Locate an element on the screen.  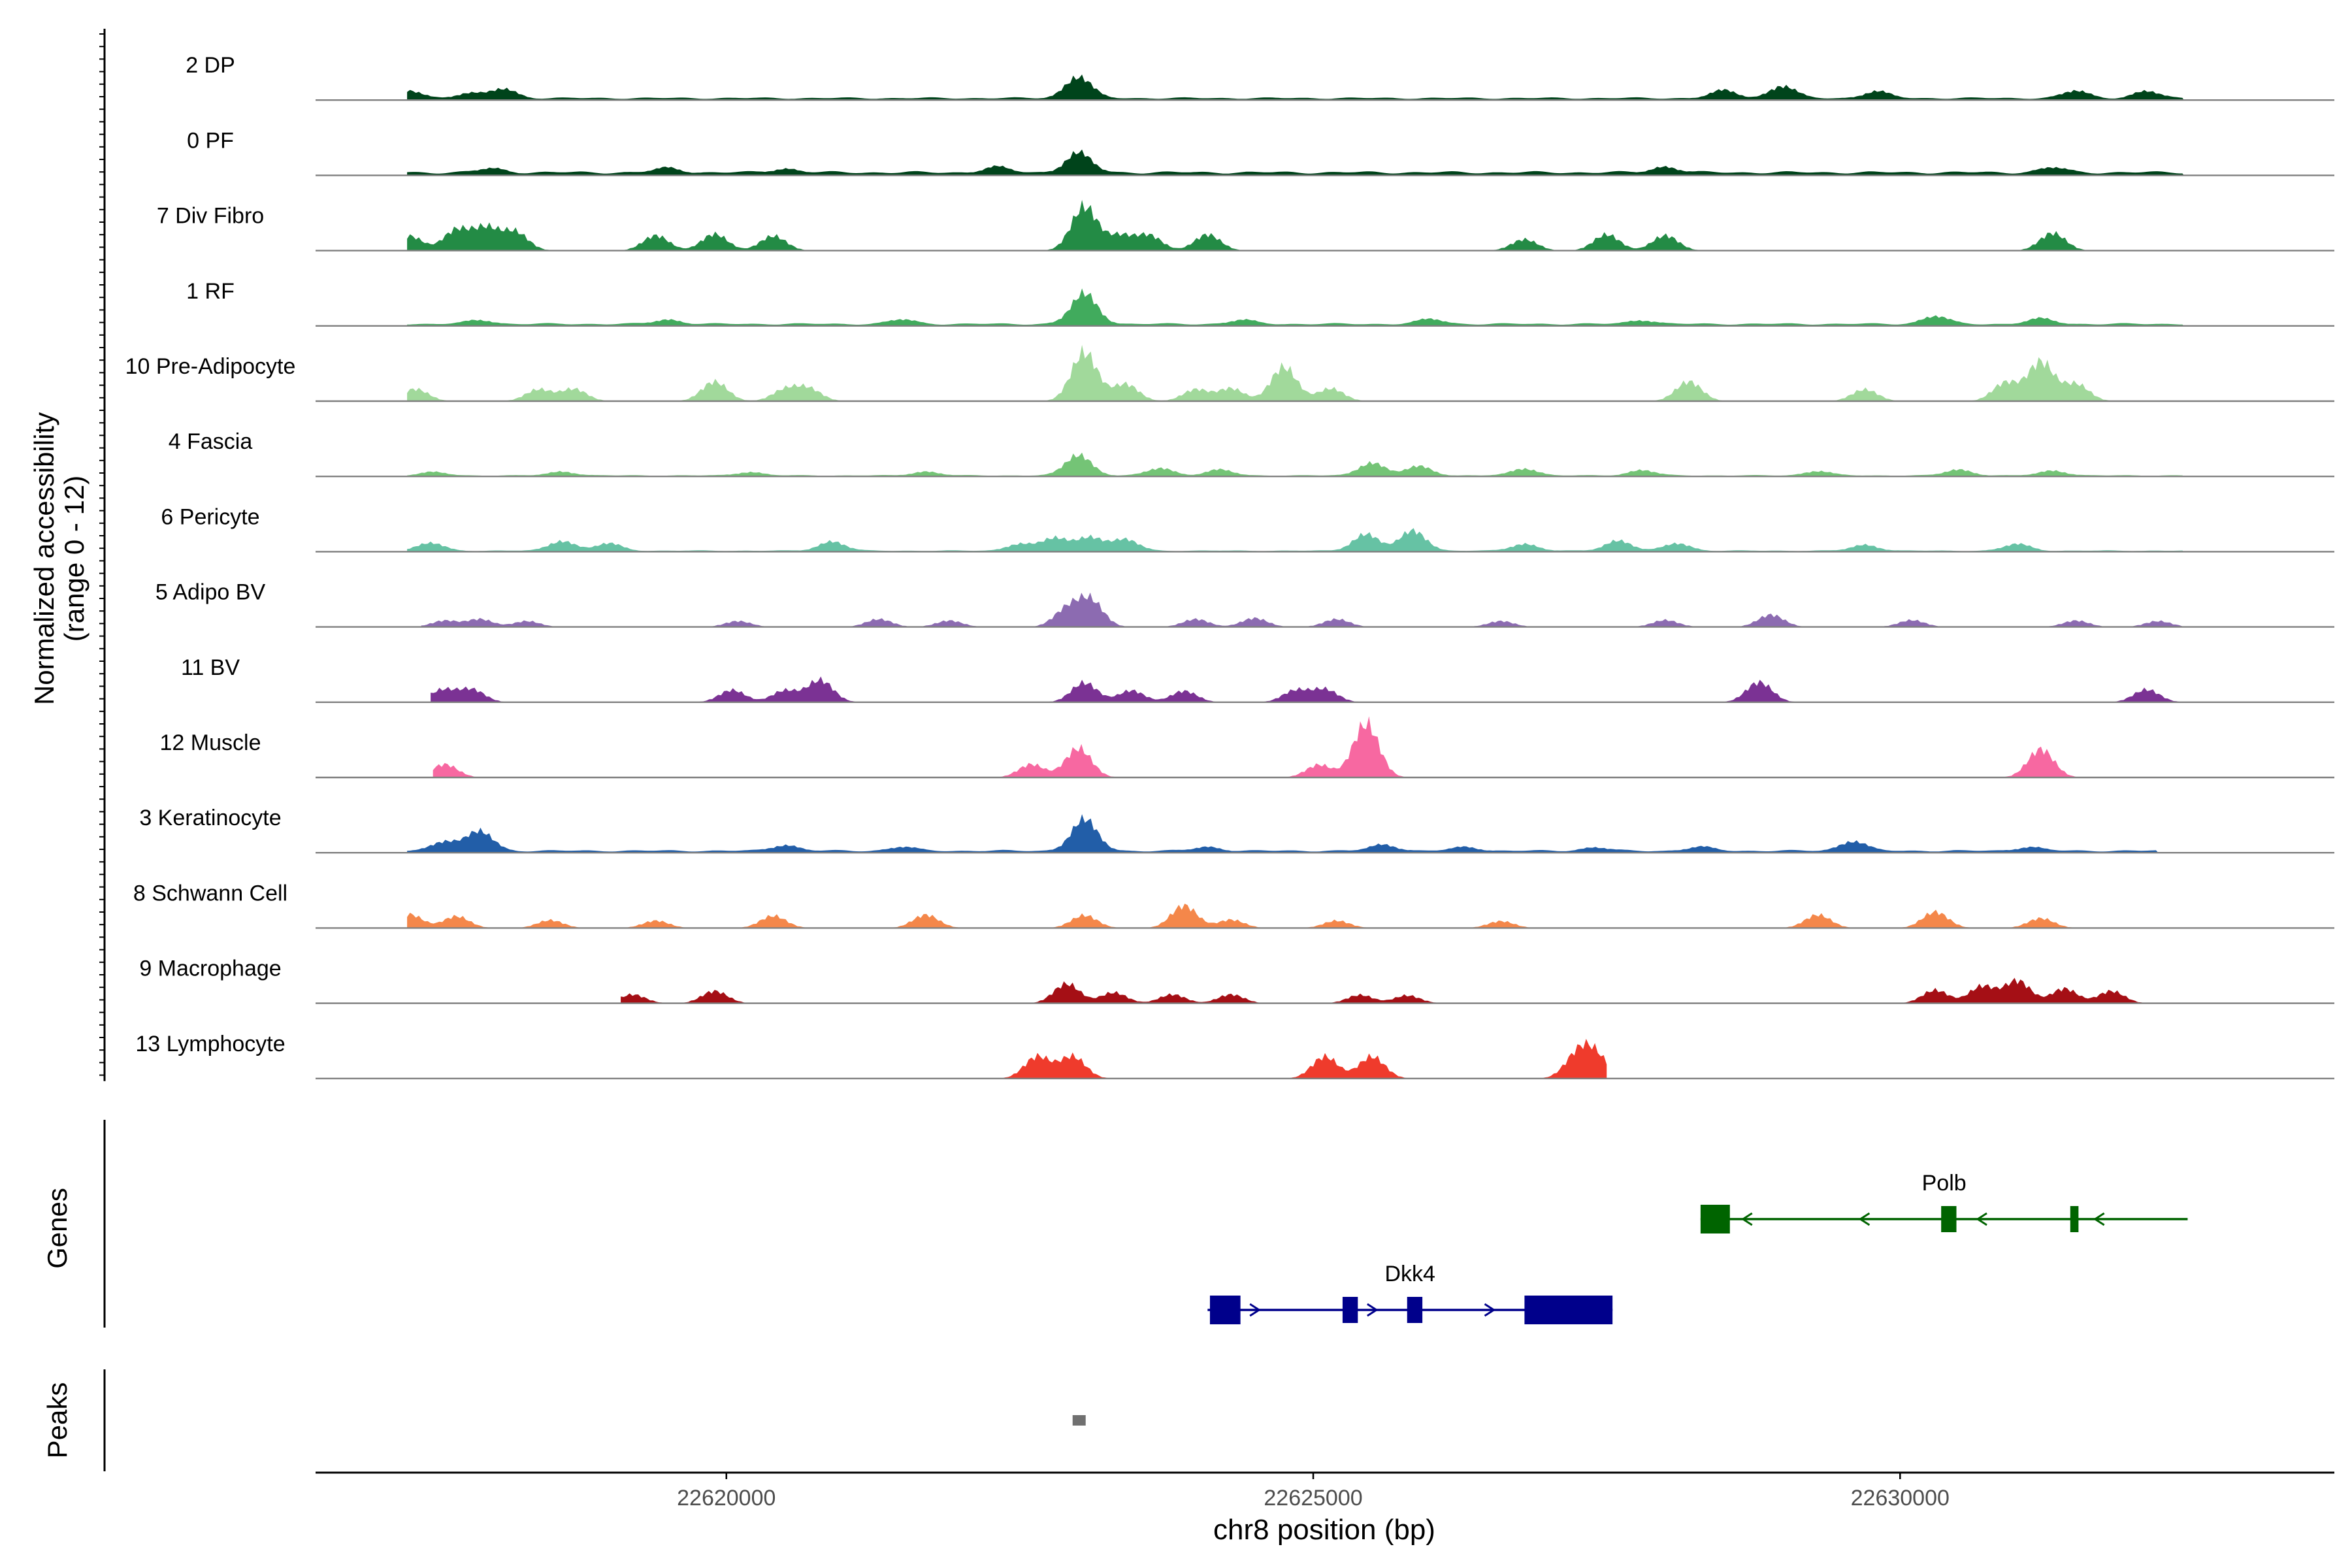
track-label: 10 Pre-Adipocyte is located at coordinates (210, 366).